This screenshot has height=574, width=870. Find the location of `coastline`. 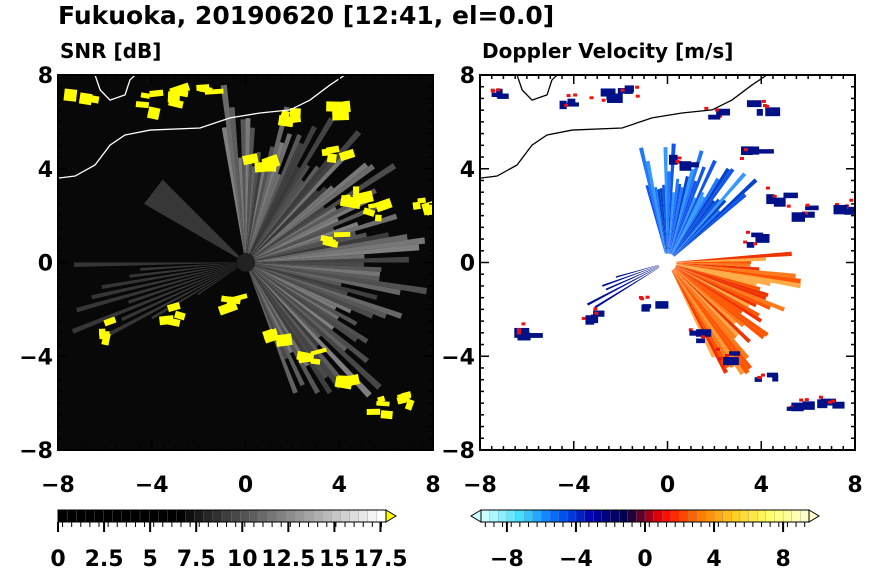

coastline is located at coordinates (537, 88).